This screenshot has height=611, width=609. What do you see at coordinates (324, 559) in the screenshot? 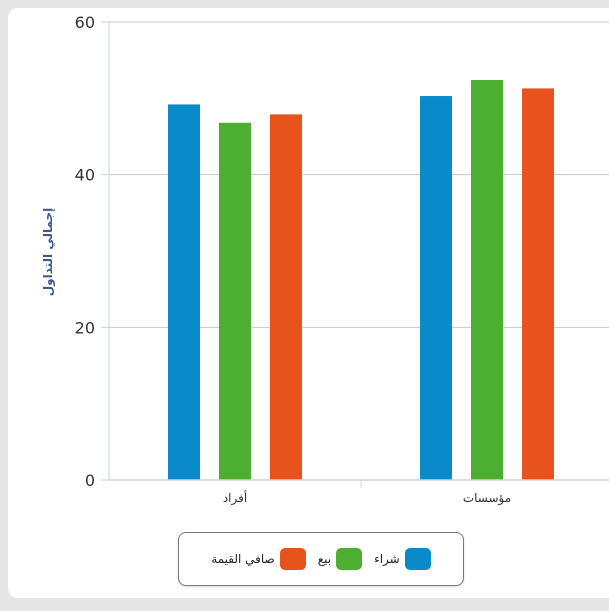
I see `legend-label-2: بيع` at bounding box center [324, 559].